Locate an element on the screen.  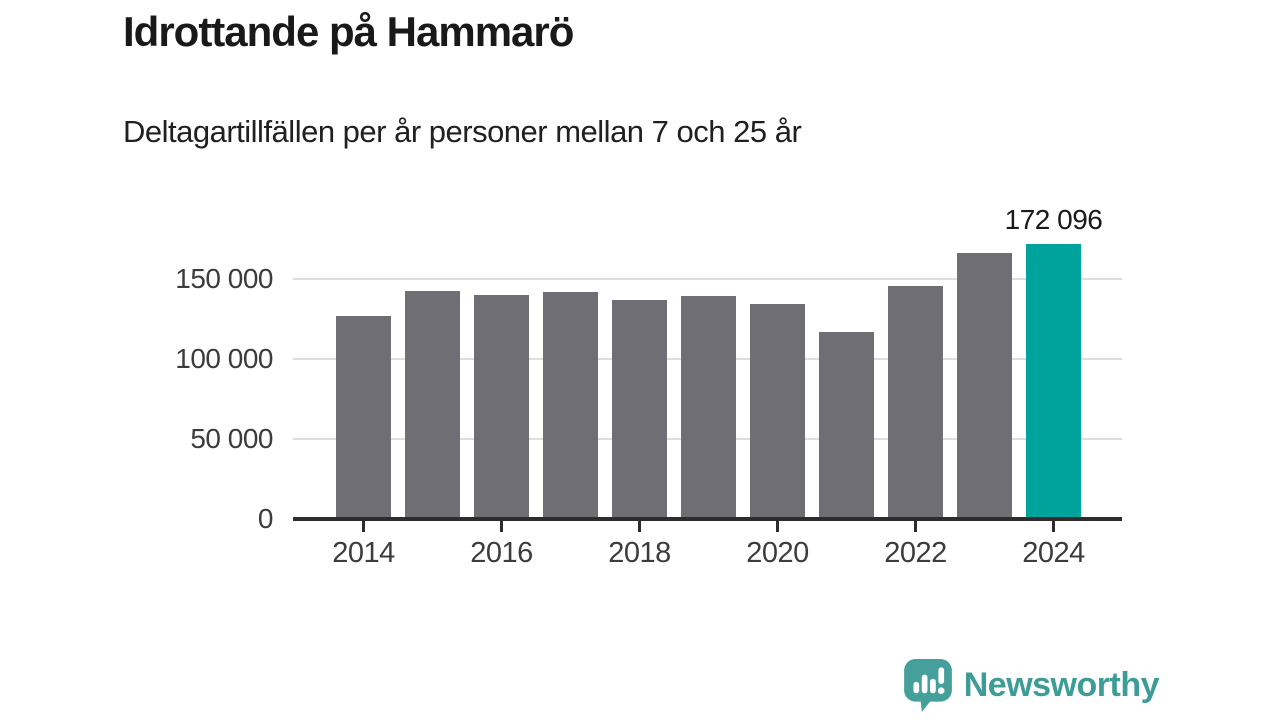
xtick-label-2018: 2018 is located at coordinates (639, 553).